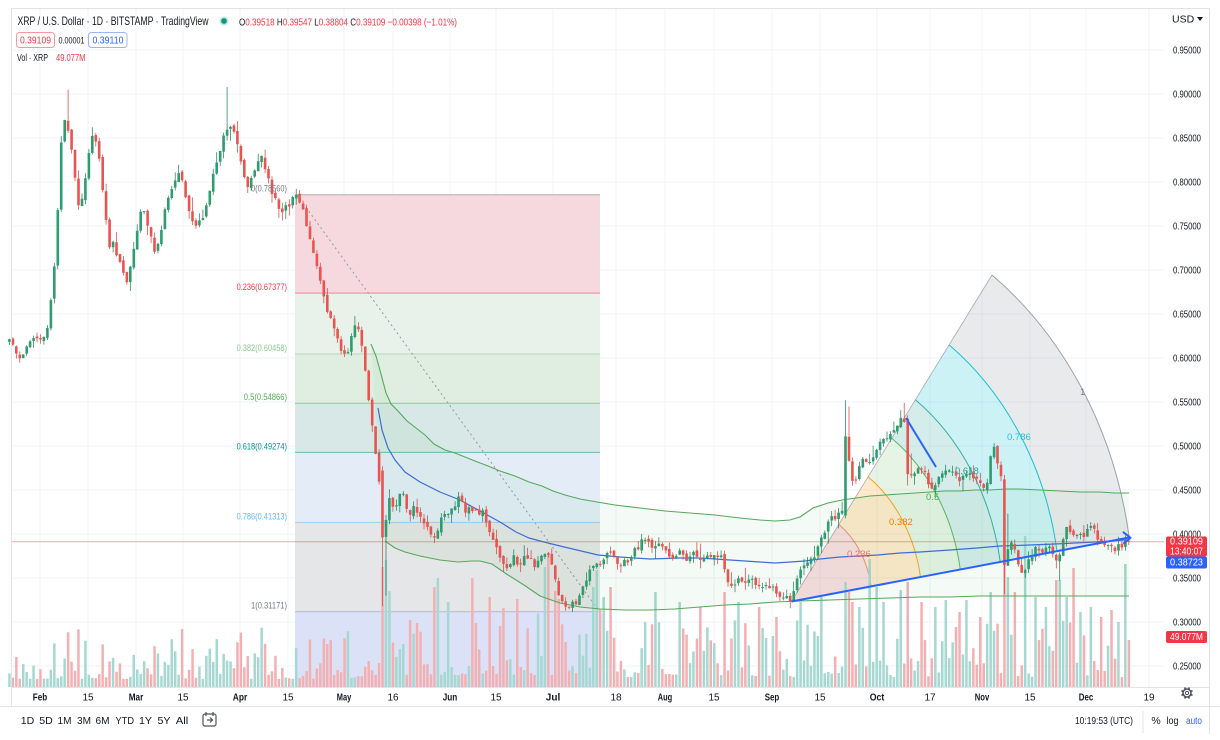 The image size is (1220, 740). What do you see at coordinates (182, 721) in the screenshot?
I see `svg-text: All` at bounding box center [182, 721].